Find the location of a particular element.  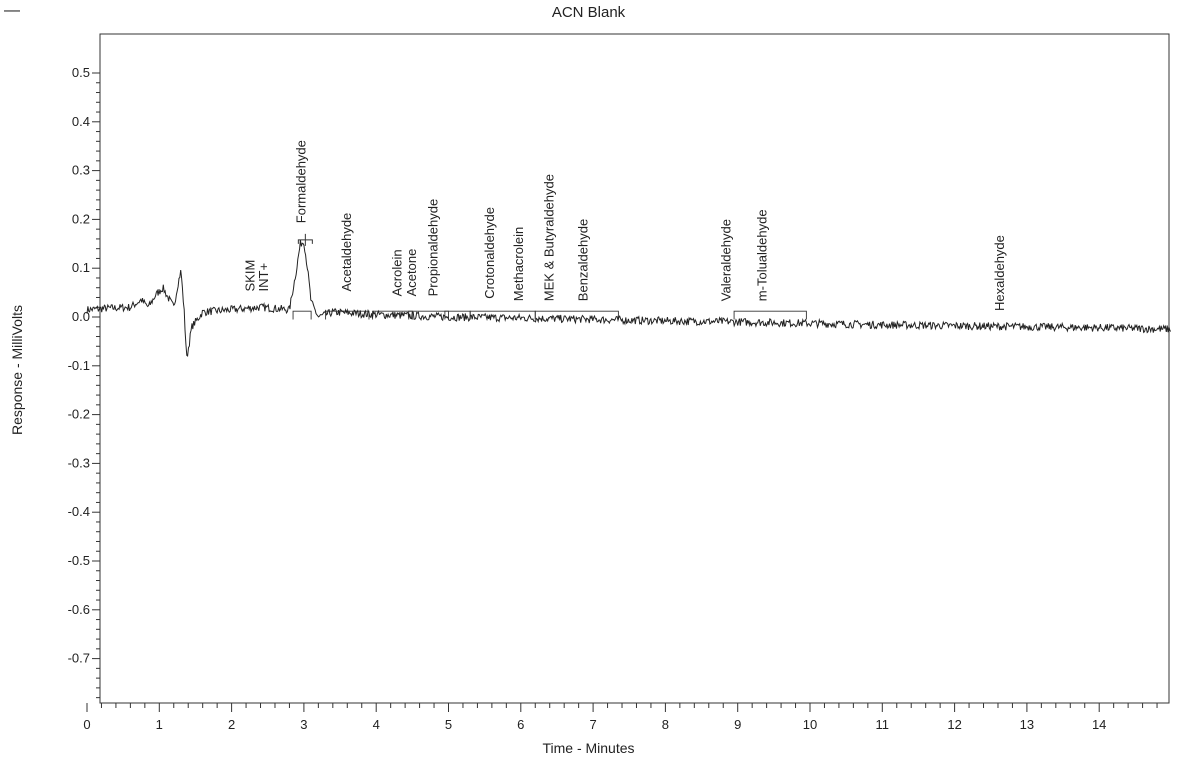

y-tick-label: 0.5 is located at coordinates (81, 72).